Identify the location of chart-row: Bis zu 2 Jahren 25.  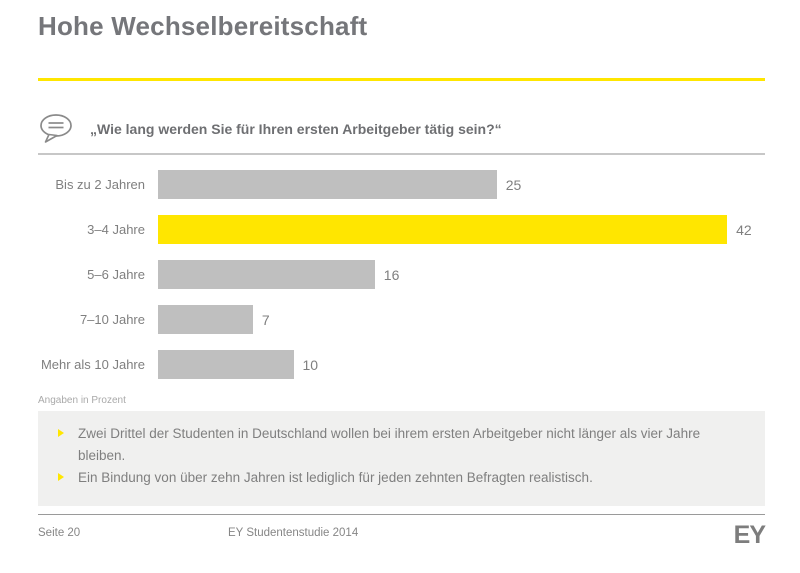
(401, 184).